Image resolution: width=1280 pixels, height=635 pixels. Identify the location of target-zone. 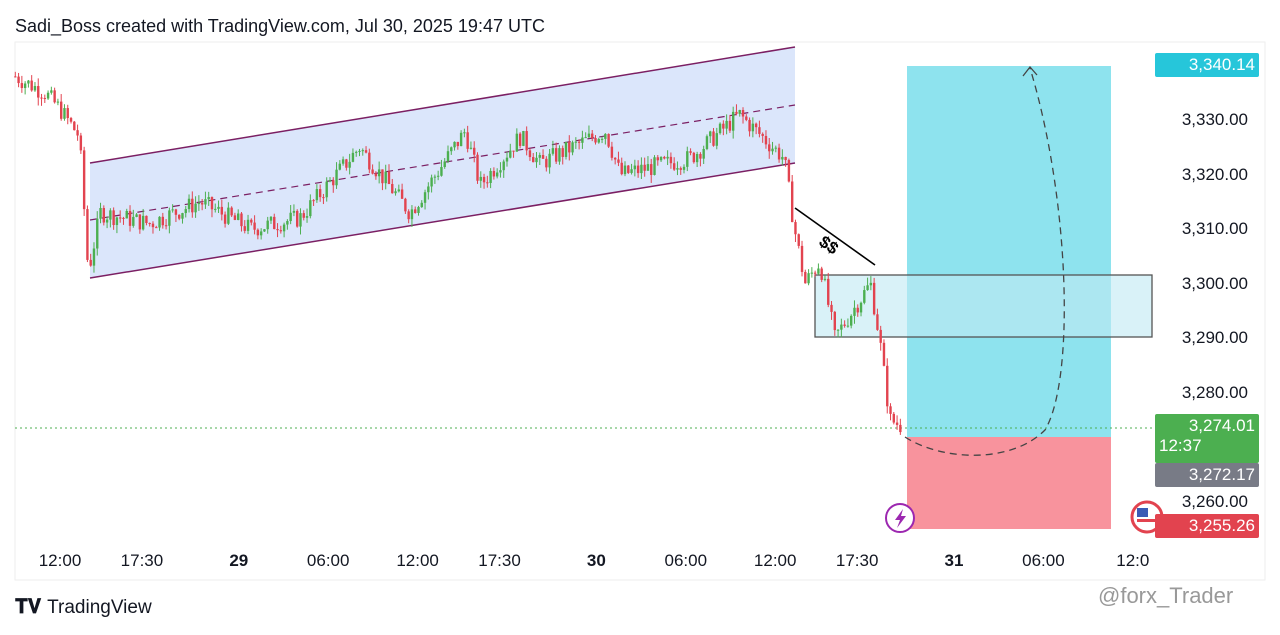
(1009, 251).